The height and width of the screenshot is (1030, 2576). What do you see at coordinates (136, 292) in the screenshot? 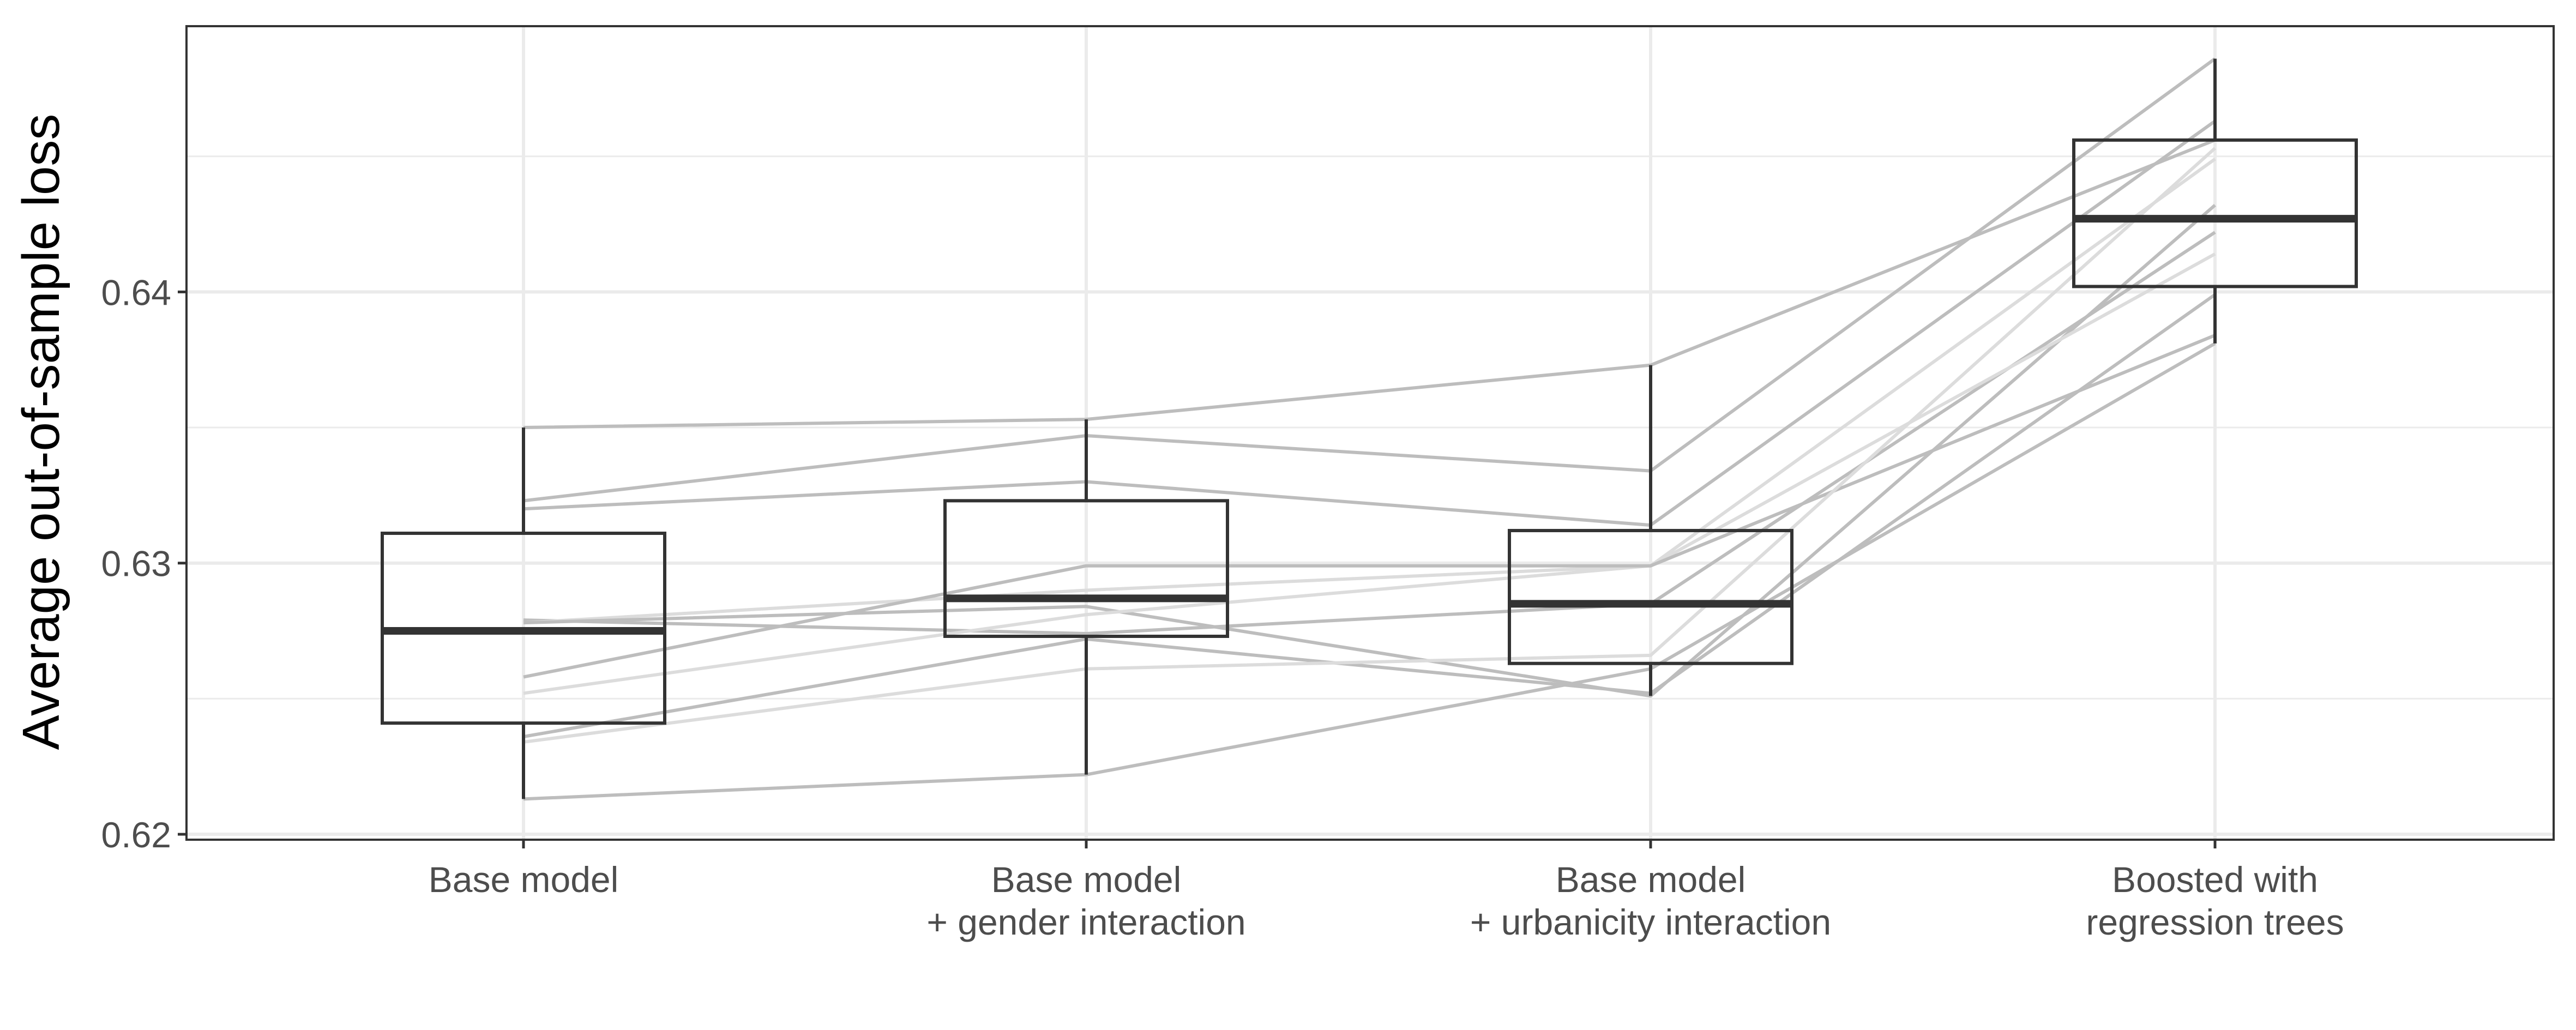
I see `y-tick-label: 0.64` at bounding box center [136, 292].